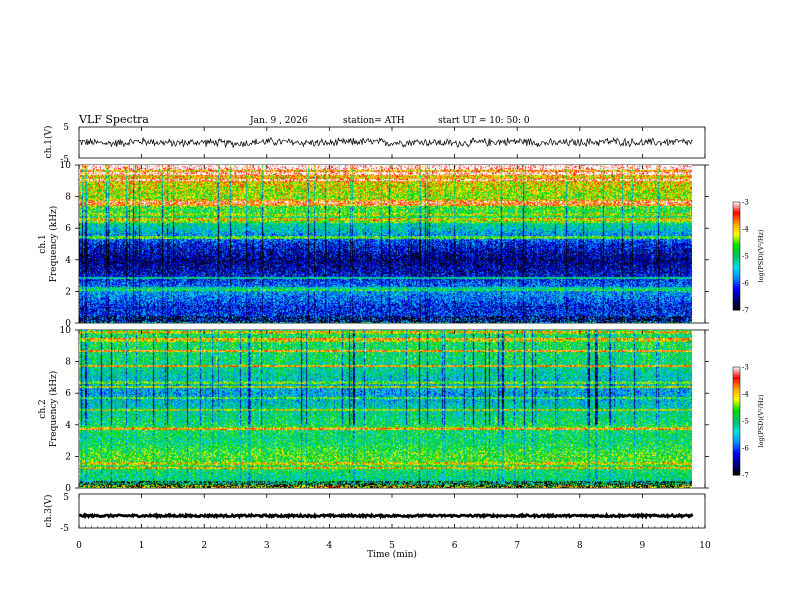 Image resolution: width=792 pixels, height=612 pixels. I want to click on ch1-spec-ytick-8: 8, so click(68, 198).